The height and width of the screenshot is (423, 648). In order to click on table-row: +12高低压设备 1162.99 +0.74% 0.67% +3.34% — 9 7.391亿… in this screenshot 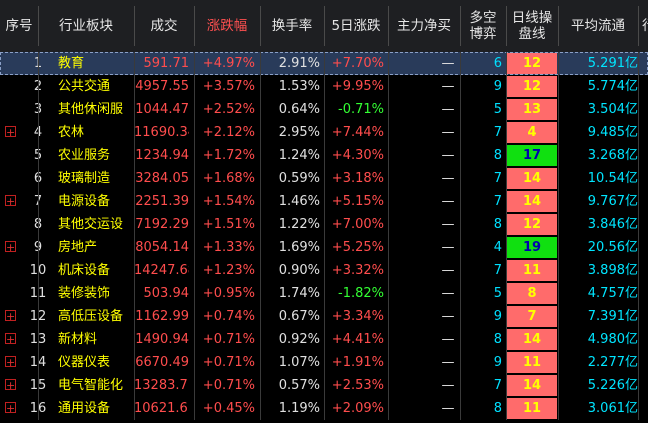, I will do `click(324, 316)`.